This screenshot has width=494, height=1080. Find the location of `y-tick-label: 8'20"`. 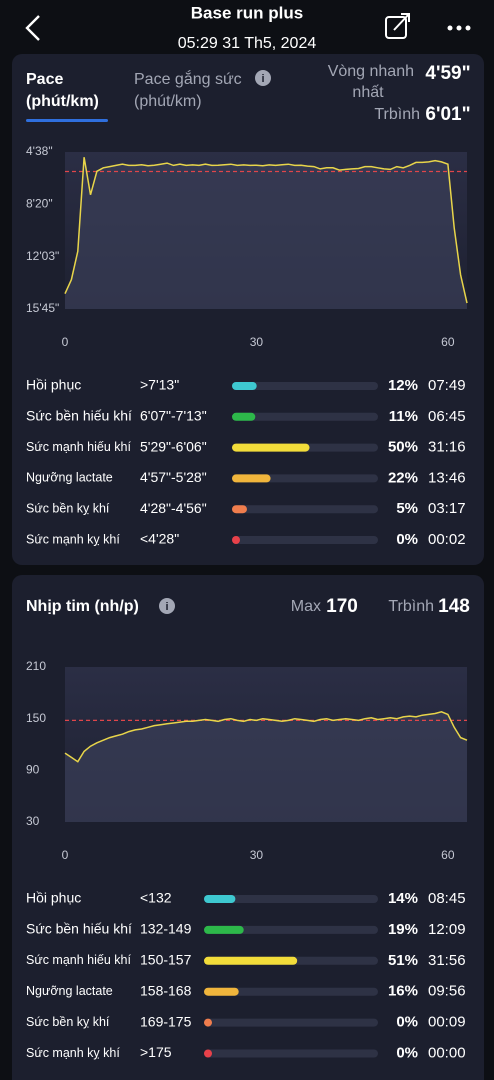

y-tick-label: 8'20" is located at coordinates (39, 203).